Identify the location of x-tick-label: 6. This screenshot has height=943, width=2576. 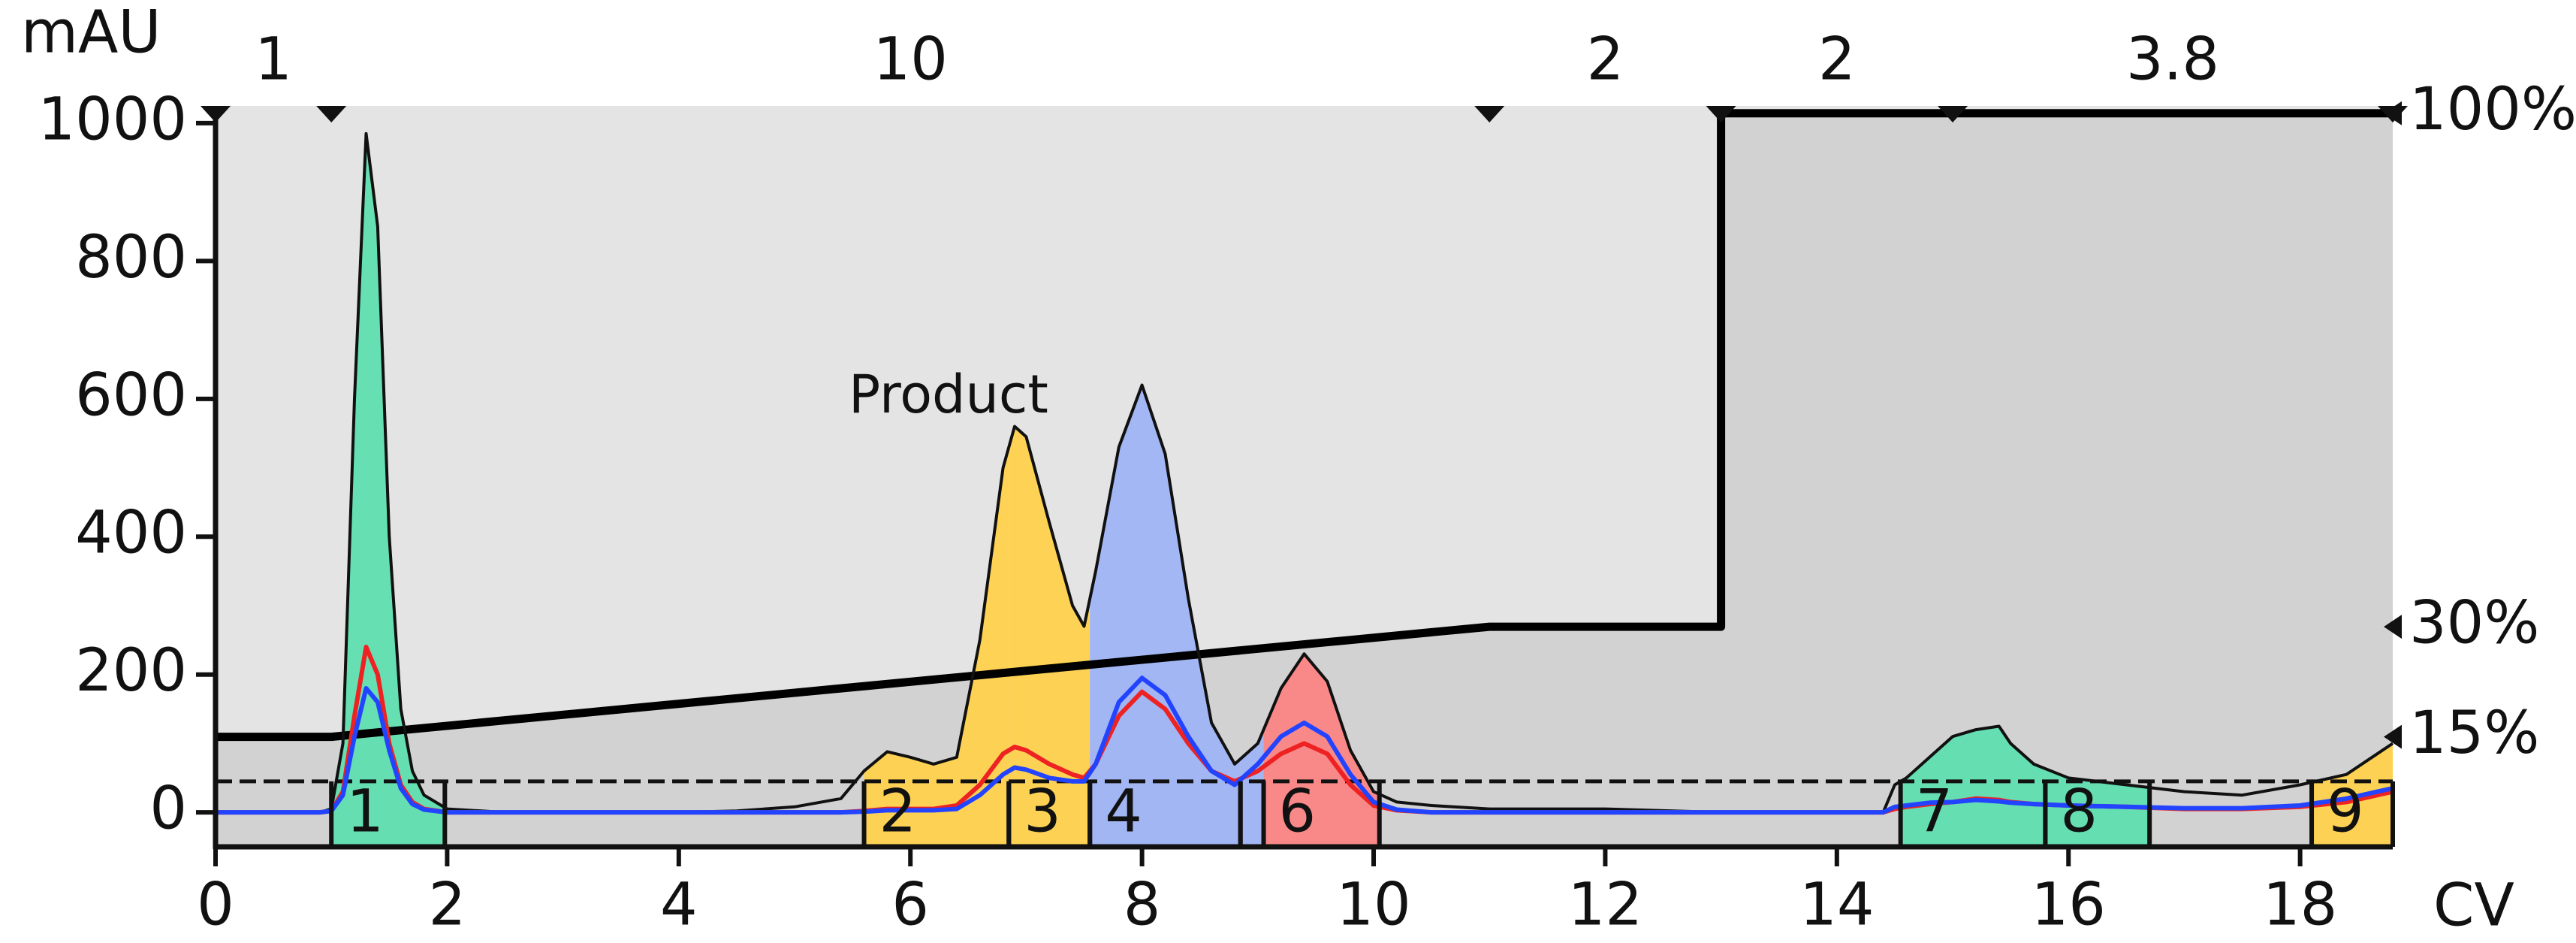
(910, 904).